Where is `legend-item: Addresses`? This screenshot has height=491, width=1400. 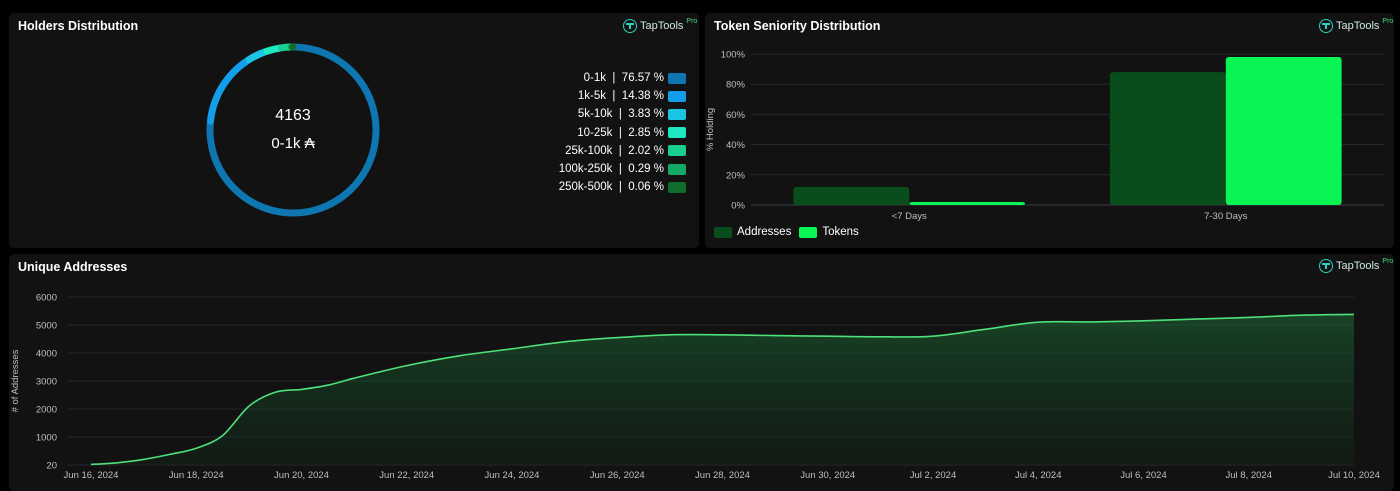 legend-item: Addresses is located at coordinates (752, 232).